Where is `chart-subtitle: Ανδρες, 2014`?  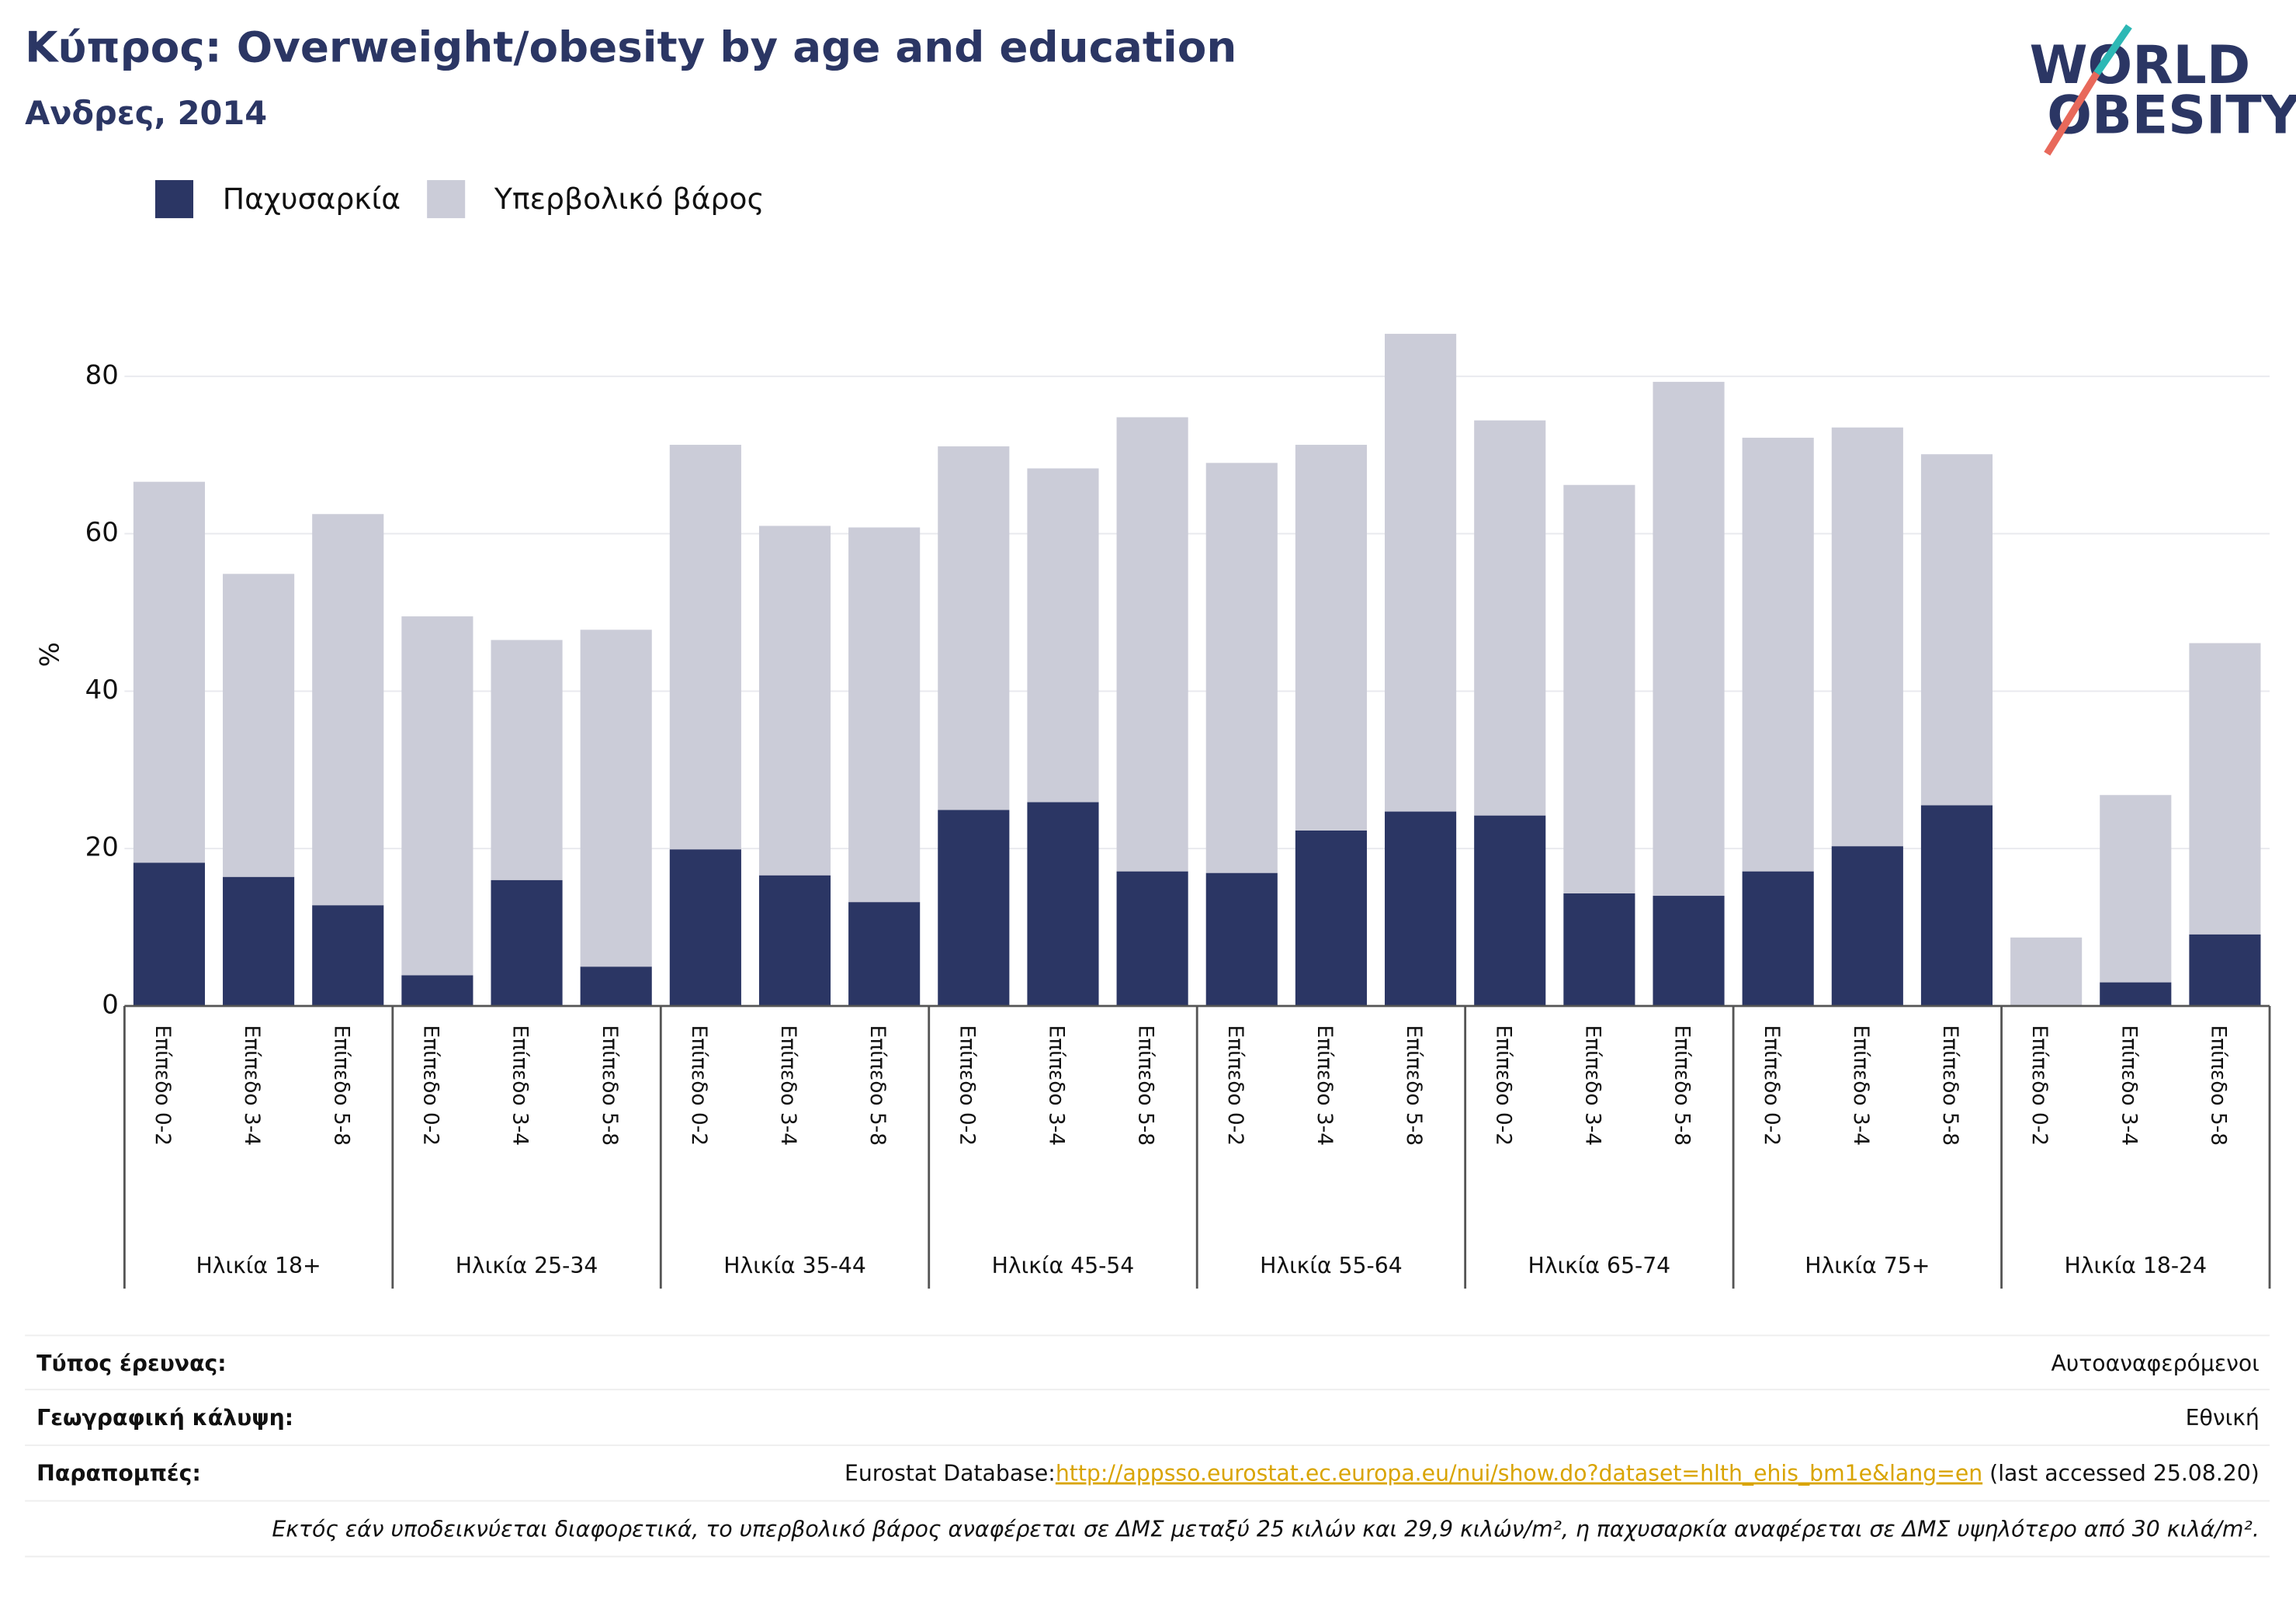
chart-subtitle: Ανδρες, 2014 is located at coordinates (146, 113).